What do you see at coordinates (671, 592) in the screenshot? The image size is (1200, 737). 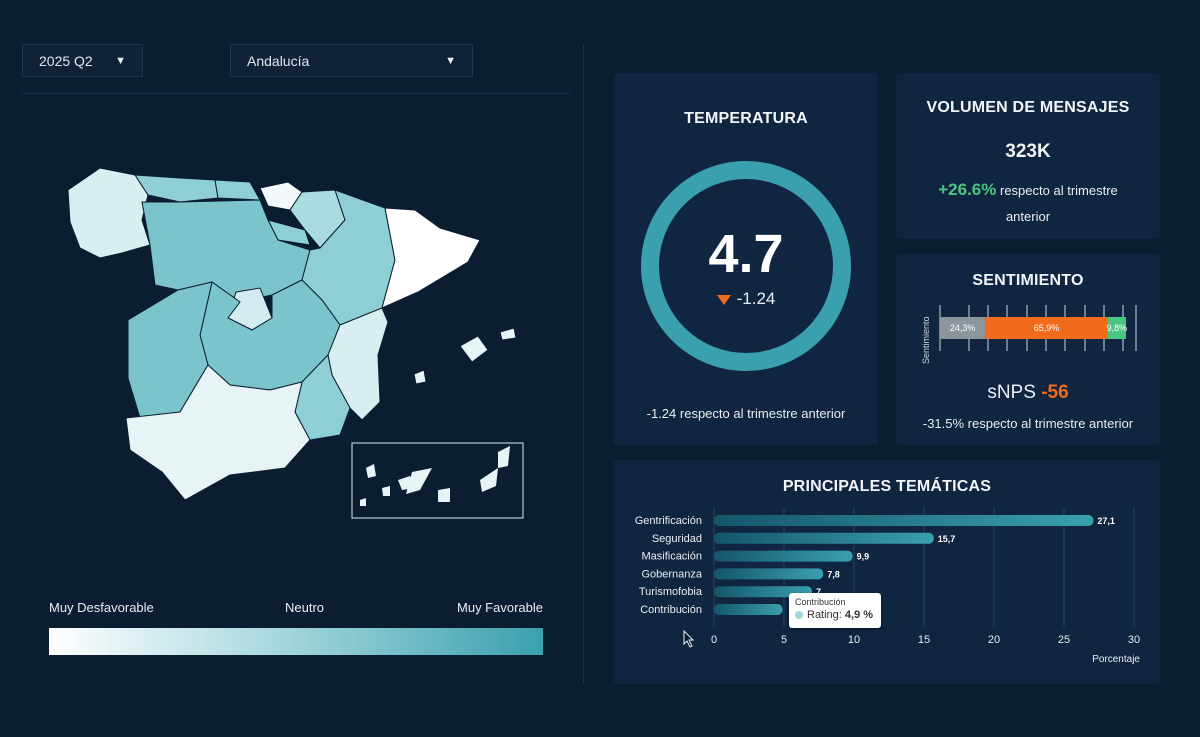 I see `y-tick-label: Turismofobia` at bounding box center [671, 592].